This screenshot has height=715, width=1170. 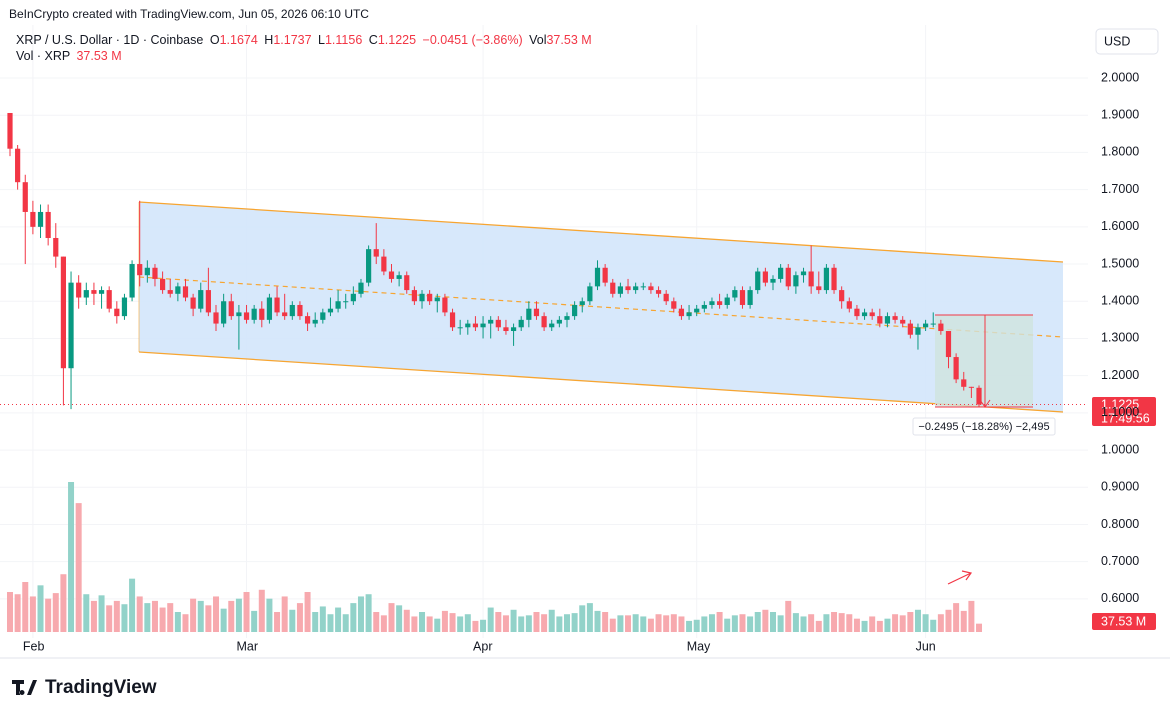 I want to click on l-value: 1.1156, so click(x=343, y=40).